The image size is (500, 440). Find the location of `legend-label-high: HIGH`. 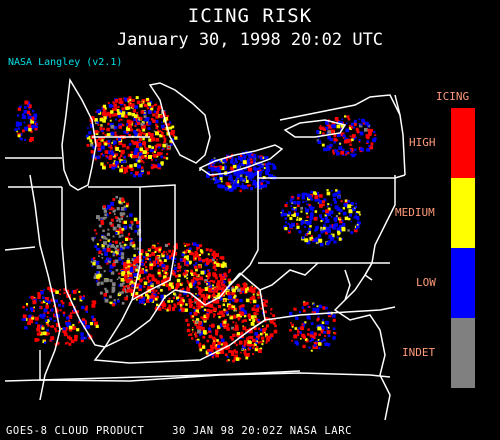

legend-label-high: HIGH is located at coordinates (422, 142).